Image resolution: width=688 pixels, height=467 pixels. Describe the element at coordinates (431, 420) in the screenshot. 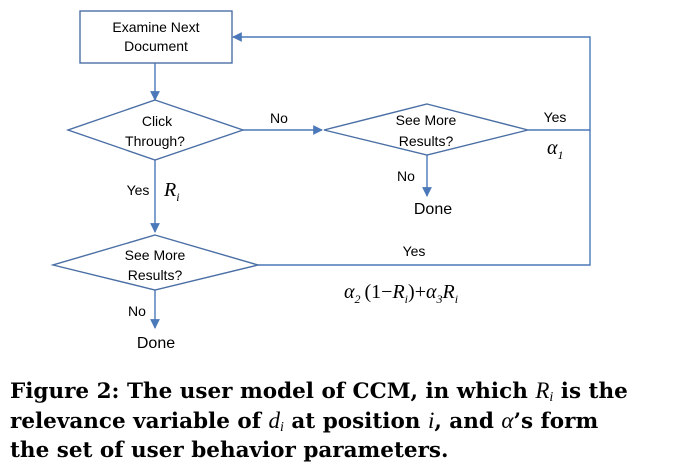

I see `caption-math-i: i` at that location.